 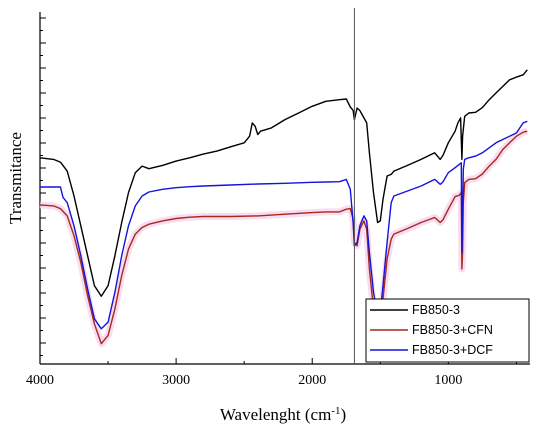 I want to click on legend: FB850-3 FB850-3+CFN FB850-3+DCF, so click(x=447, y=330).